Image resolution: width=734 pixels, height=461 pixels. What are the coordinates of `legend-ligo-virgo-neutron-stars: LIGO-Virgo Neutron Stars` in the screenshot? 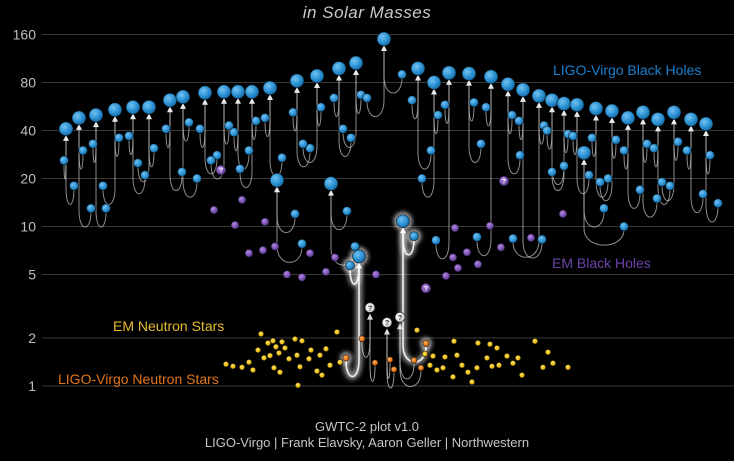 It's located at (138, 379).